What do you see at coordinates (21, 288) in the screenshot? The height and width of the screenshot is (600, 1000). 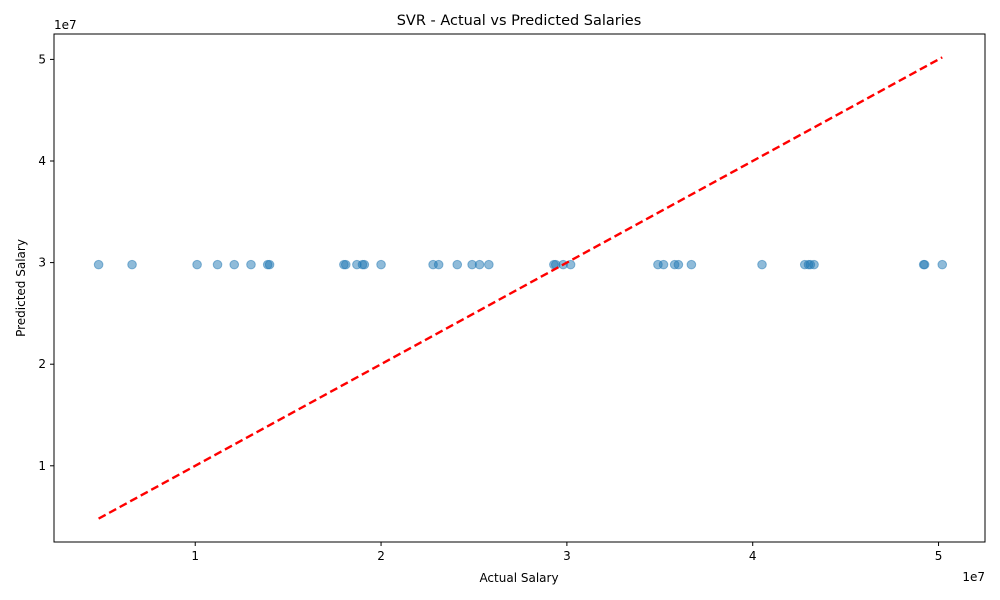 I see `y-axis-label: Predicted Salary` at bounding box center [21, 288].